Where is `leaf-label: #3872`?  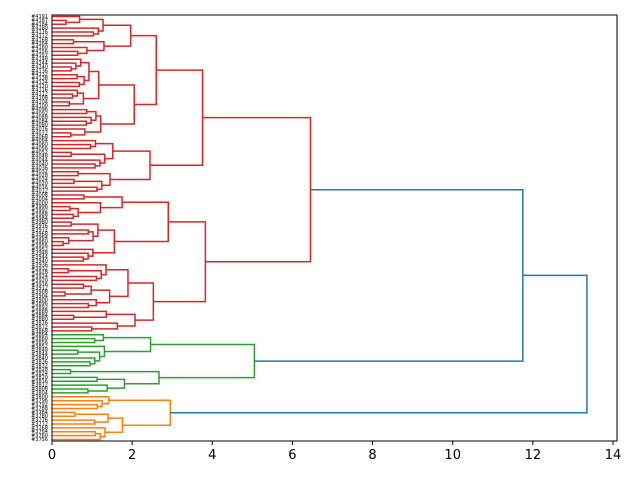 leaf-label: #3872 is located at coordinates (39, 327).